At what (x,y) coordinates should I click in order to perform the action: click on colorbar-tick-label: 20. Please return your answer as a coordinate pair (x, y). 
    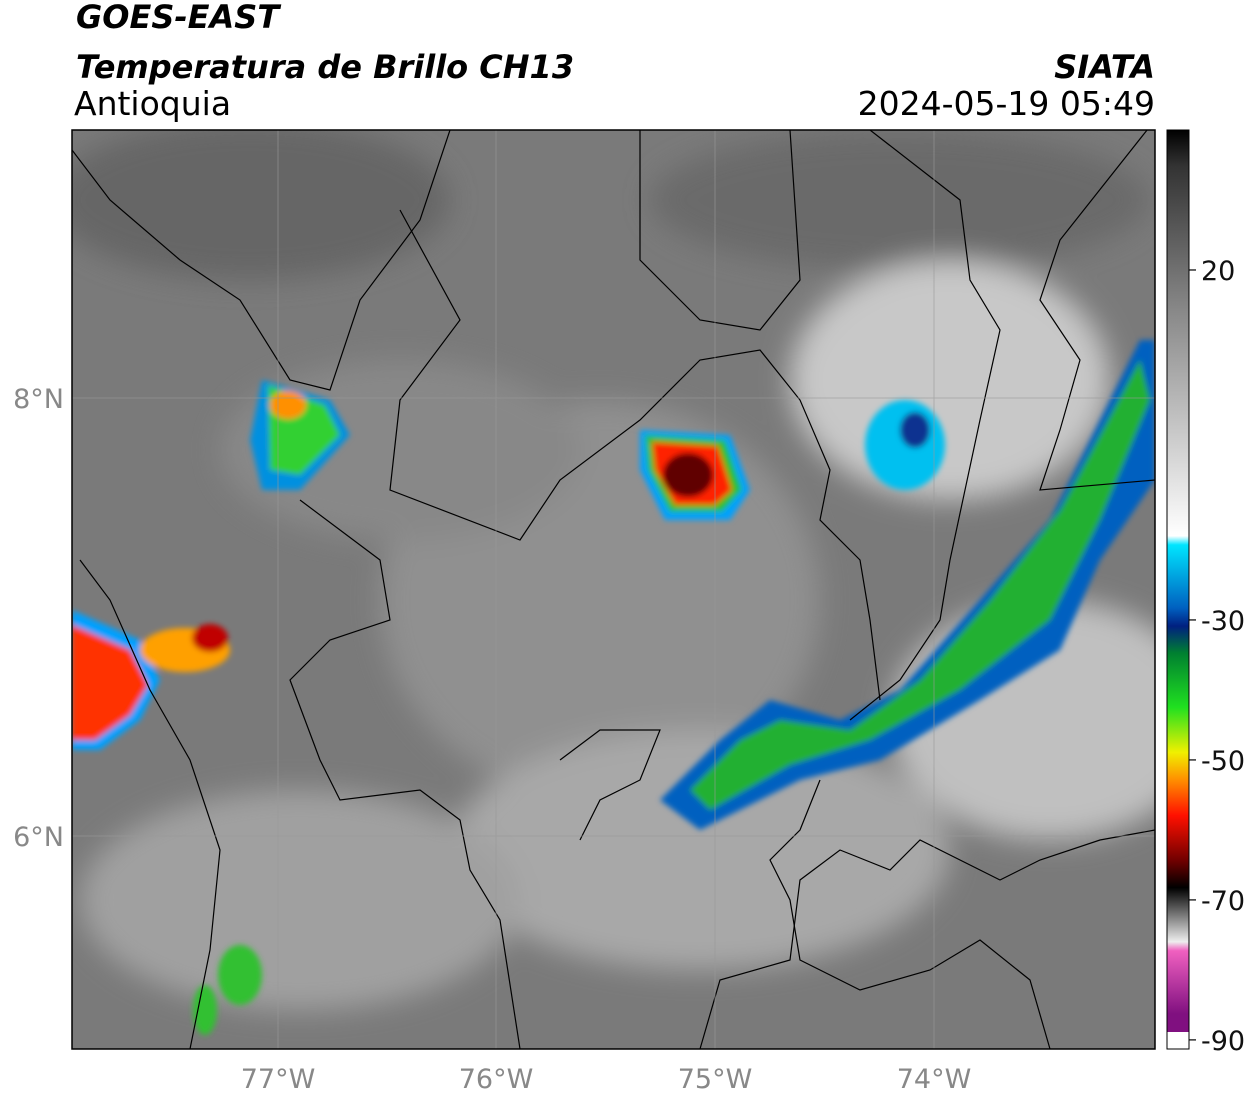
    Looking at the image, I should click on (1218, 271).